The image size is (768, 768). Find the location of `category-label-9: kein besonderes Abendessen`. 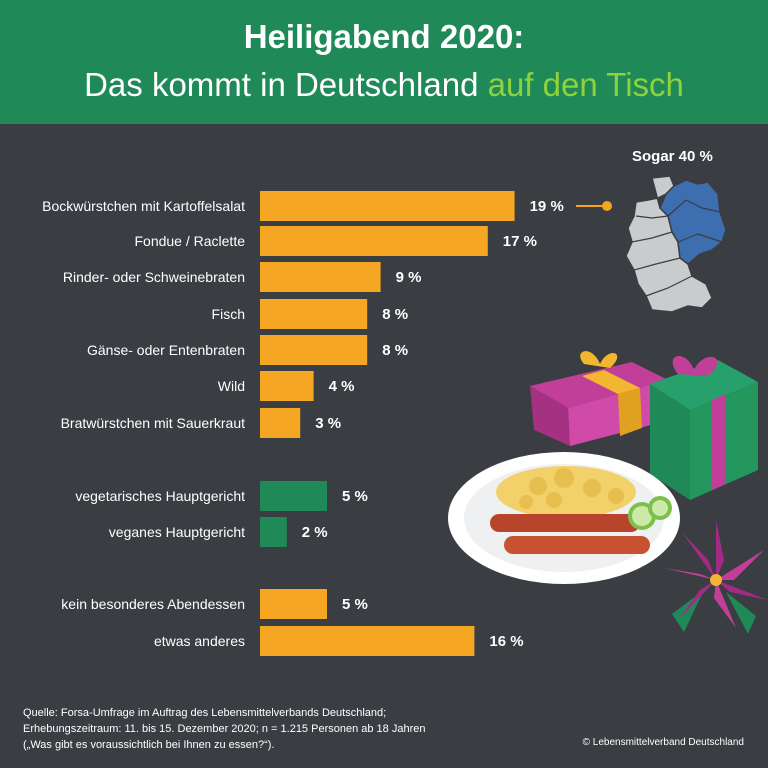

category-label-9: kein besonderes Abendessen is located at coordinates (153, 604).